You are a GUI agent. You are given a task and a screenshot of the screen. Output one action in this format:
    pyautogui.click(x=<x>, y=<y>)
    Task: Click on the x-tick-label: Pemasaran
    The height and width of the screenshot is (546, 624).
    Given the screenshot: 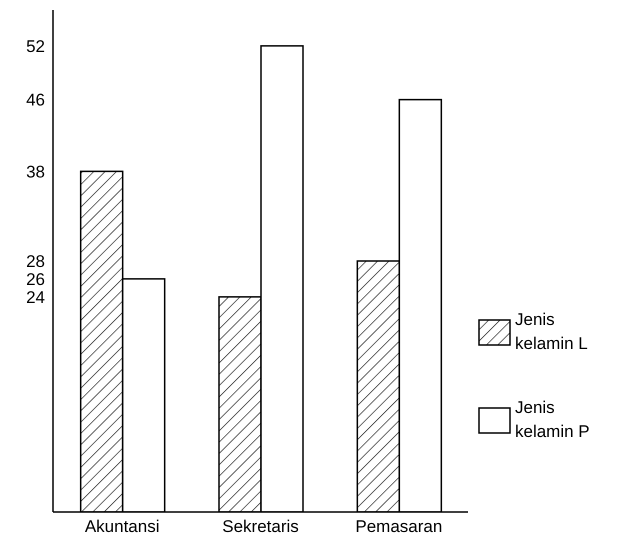 What is the action you would take?
    pyautogui.click(x=398, y=526)
    